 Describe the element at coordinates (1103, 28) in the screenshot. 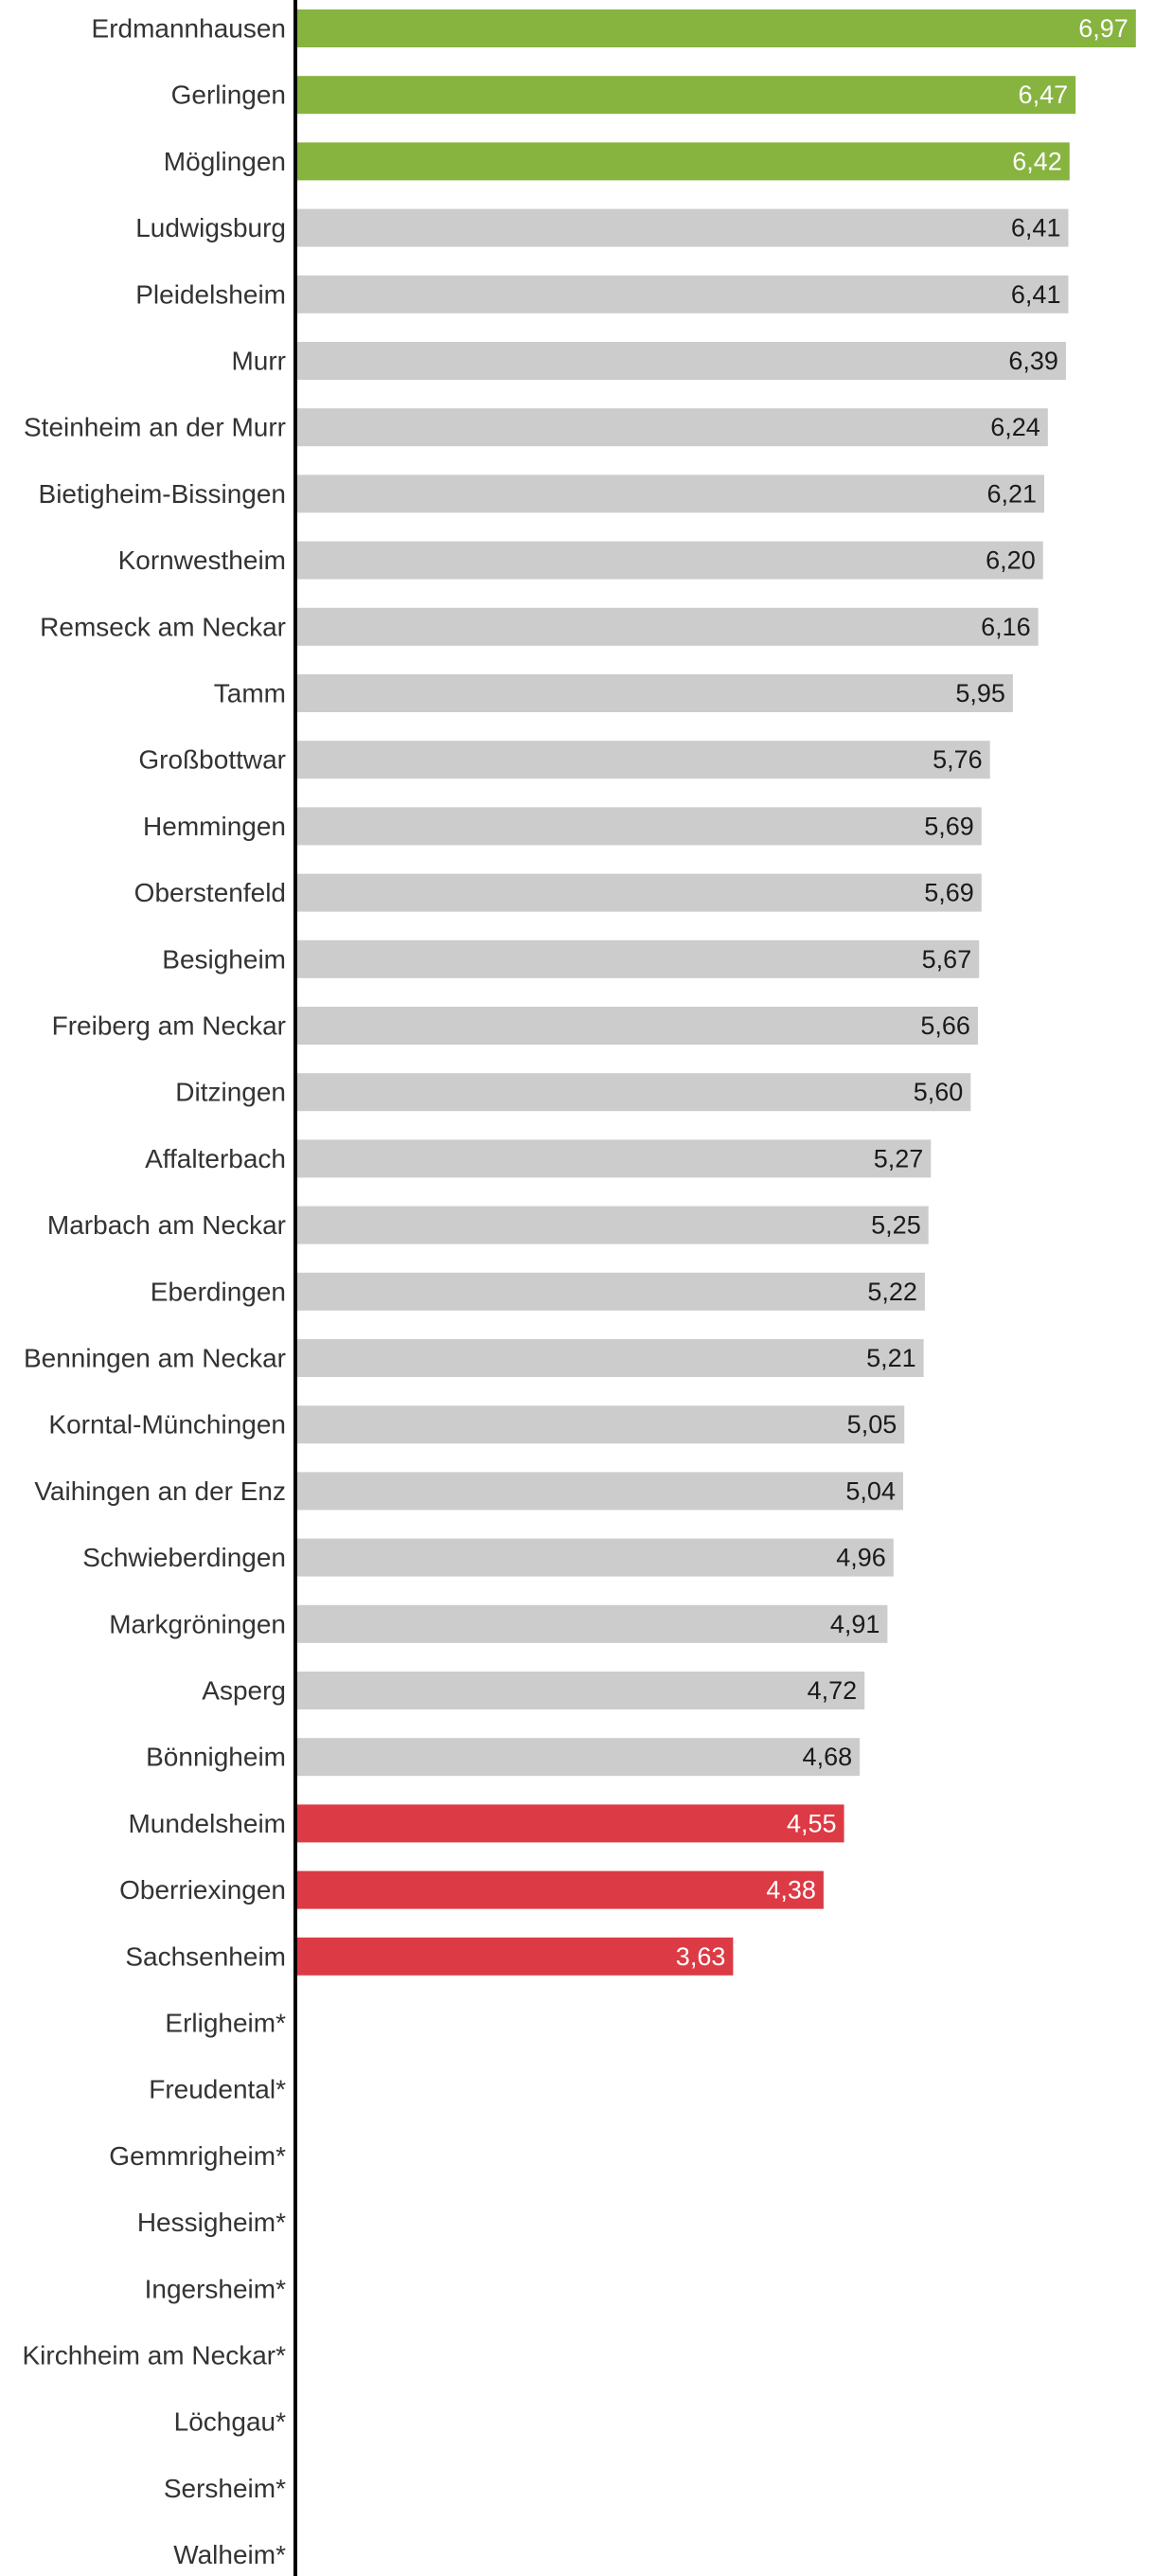

I see `value-label: 6,97` at that location.